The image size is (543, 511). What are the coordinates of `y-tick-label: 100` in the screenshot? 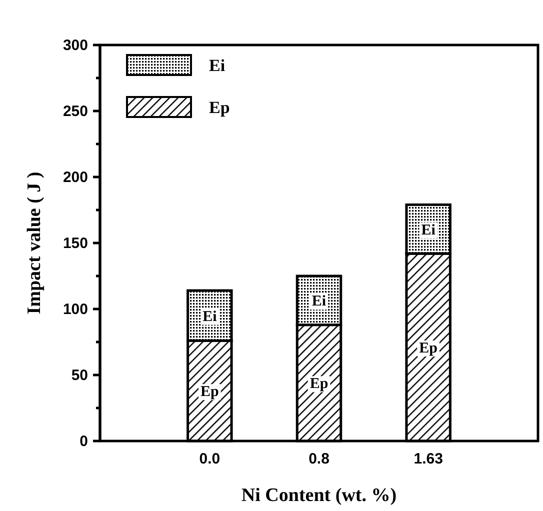 It's located at (75, 309).